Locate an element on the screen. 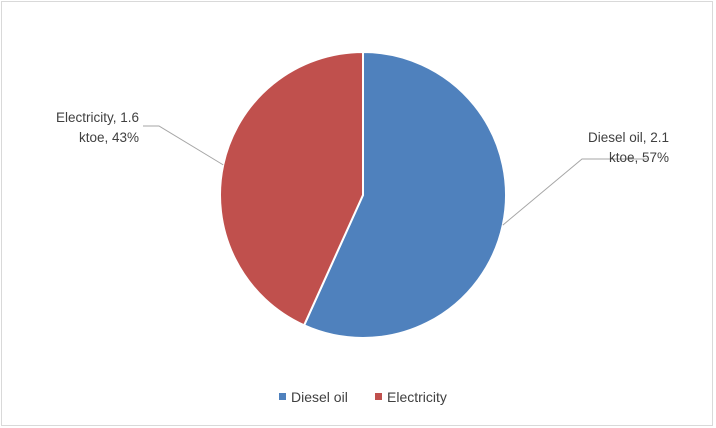  legend-label: Diesel oil is located at coordinates (319, 397).